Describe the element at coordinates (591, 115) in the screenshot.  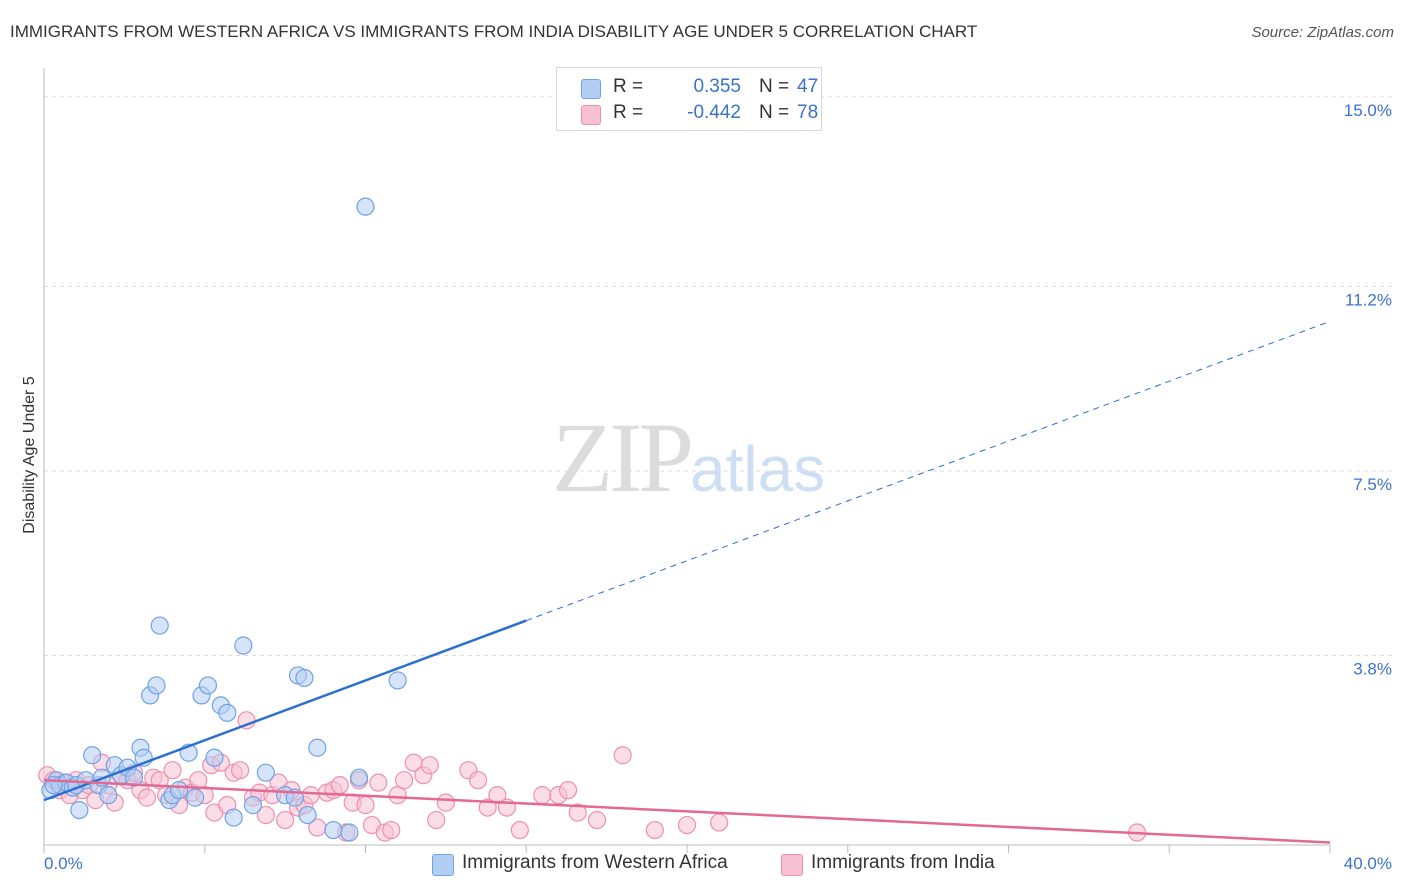
I see `legend-swatch-pink` at that location.